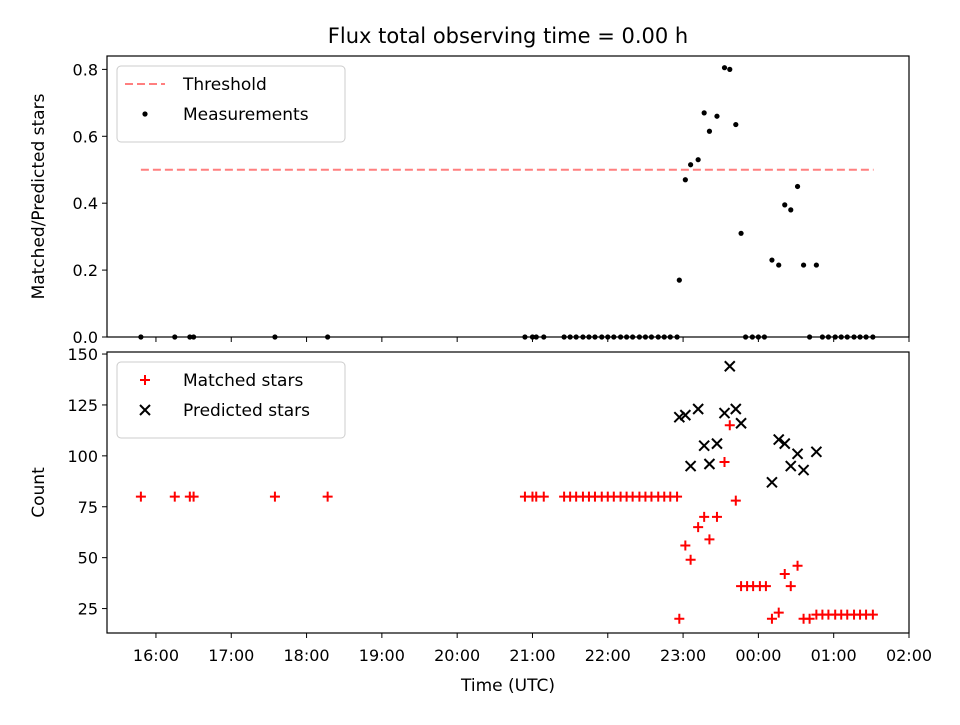  I want to click on ytick-label: 0.4, so click(85, 203).